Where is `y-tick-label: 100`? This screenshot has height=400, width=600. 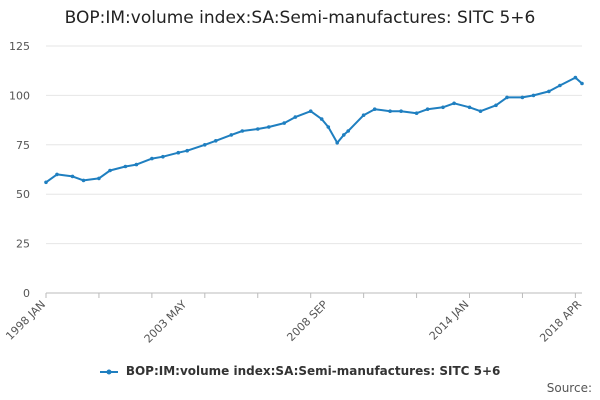 y-tick-label: 100 is located at coordinates (19, 95).